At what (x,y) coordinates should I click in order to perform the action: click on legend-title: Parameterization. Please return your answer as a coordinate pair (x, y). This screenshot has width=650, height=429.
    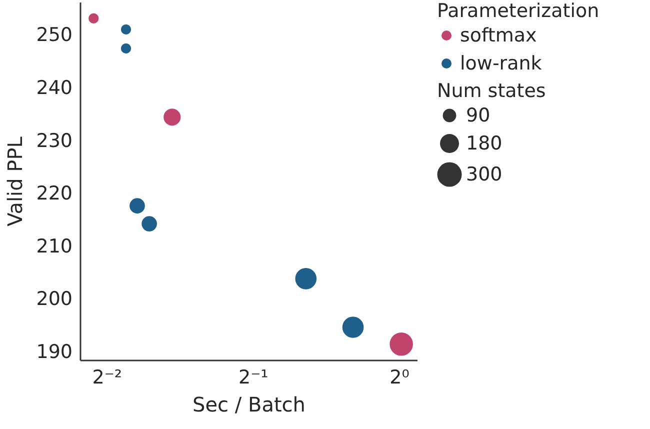
    Looking at the image, I should click on (518, 11).